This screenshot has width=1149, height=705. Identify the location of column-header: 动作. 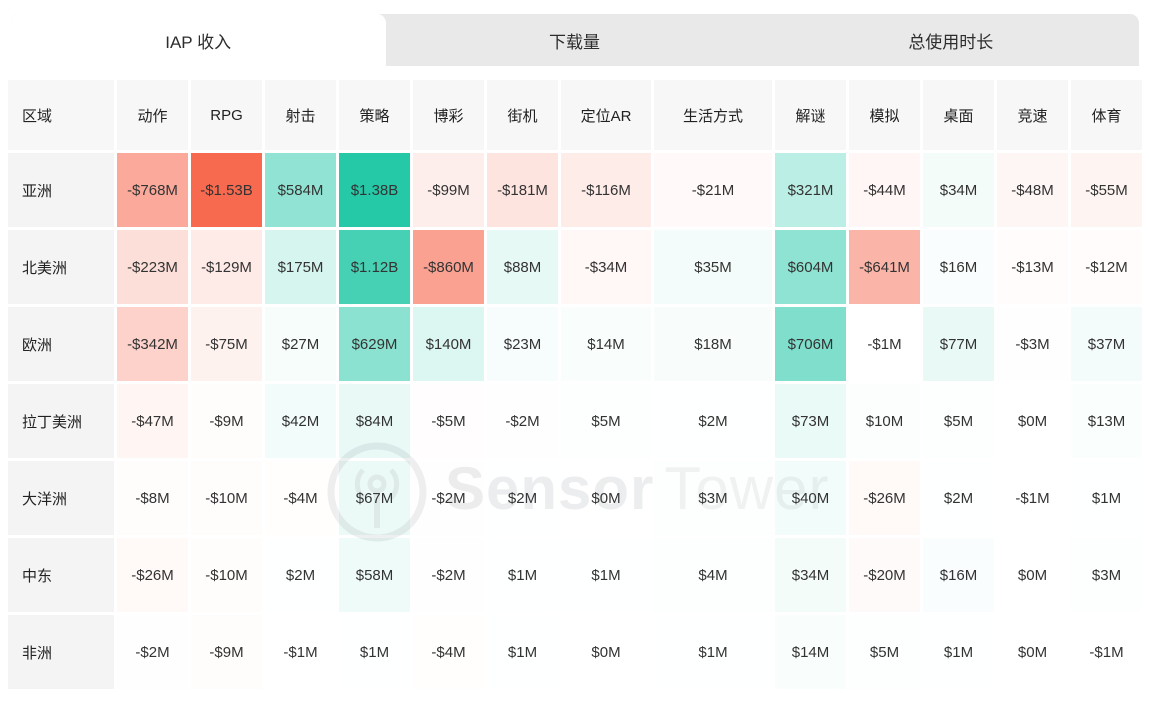
(152, 115).